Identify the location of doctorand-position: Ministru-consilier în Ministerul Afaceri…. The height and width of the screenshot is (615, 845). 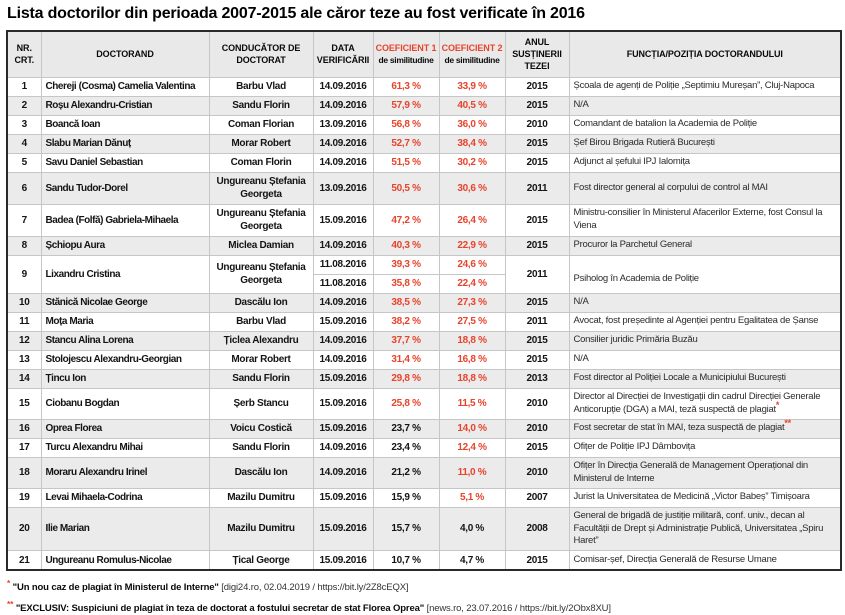
(705, 220).